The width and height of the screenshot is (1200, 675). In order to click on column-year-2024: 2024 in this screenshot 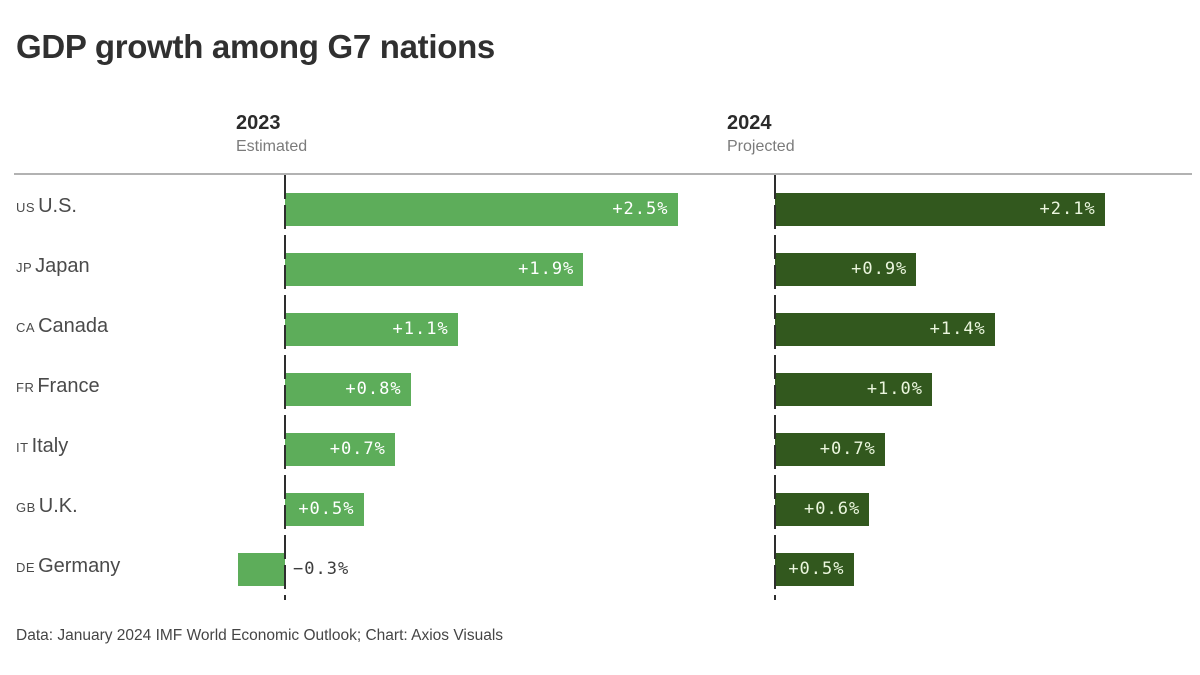, I will do `click(749, 123)`.